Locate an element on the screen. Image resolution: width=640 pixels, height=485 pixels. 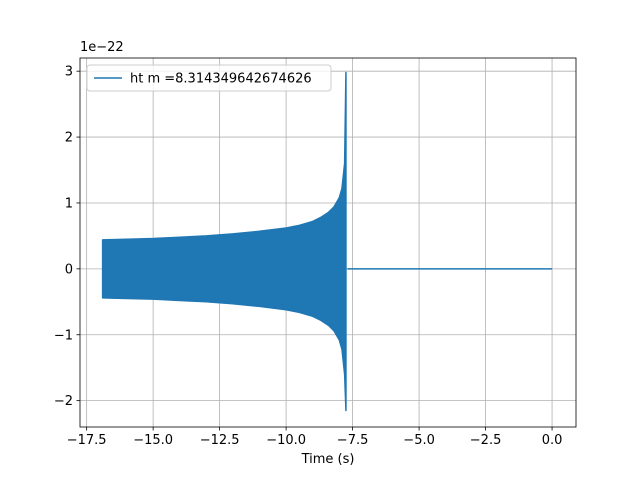
x-tick-label: −15.0 is located at coordinates (153, 440).